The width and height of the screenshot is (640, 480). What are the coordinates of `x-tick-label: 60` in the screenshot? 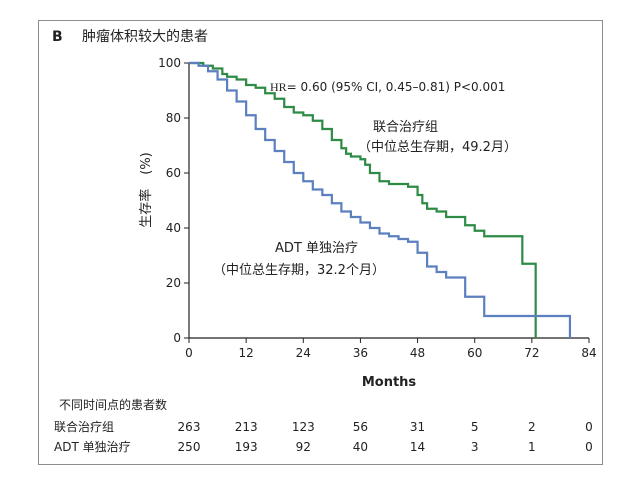 It's located at (474, 353).